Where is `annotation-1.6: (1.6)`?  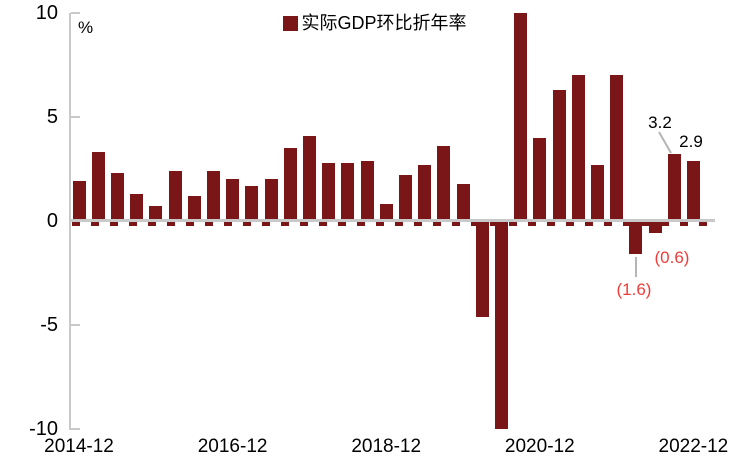
annotation-1.6: (1.6) is located at coordinates (634, 289).